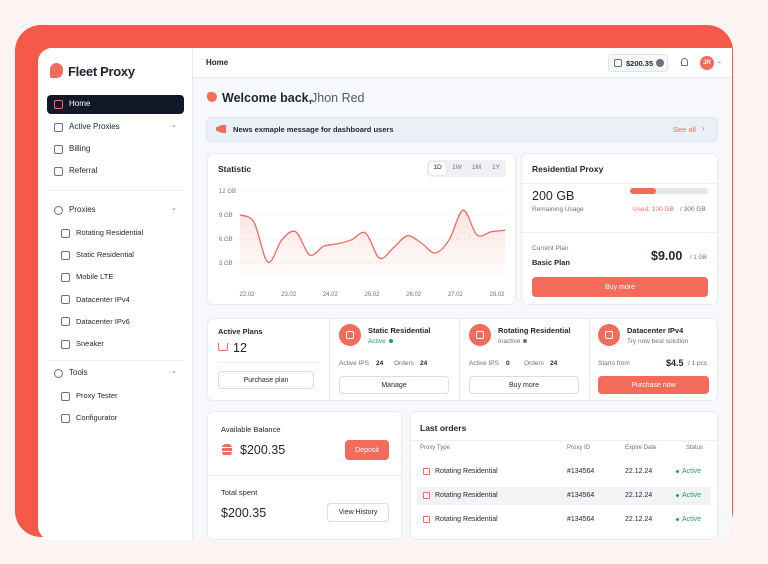 This screenshot has height=564, width=768. I want to click on product-status: Inactive, so click(512, 342).